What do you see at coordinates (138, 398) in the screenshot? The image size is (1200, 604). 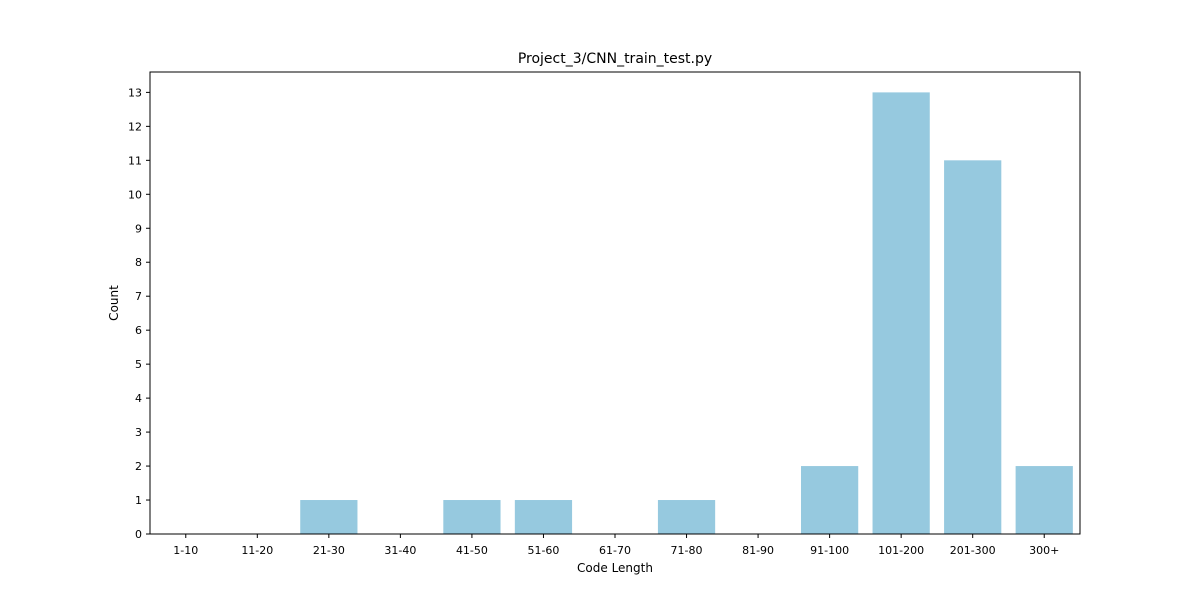 I see `y-tick-label: 4` at bounding box center [138, 398].